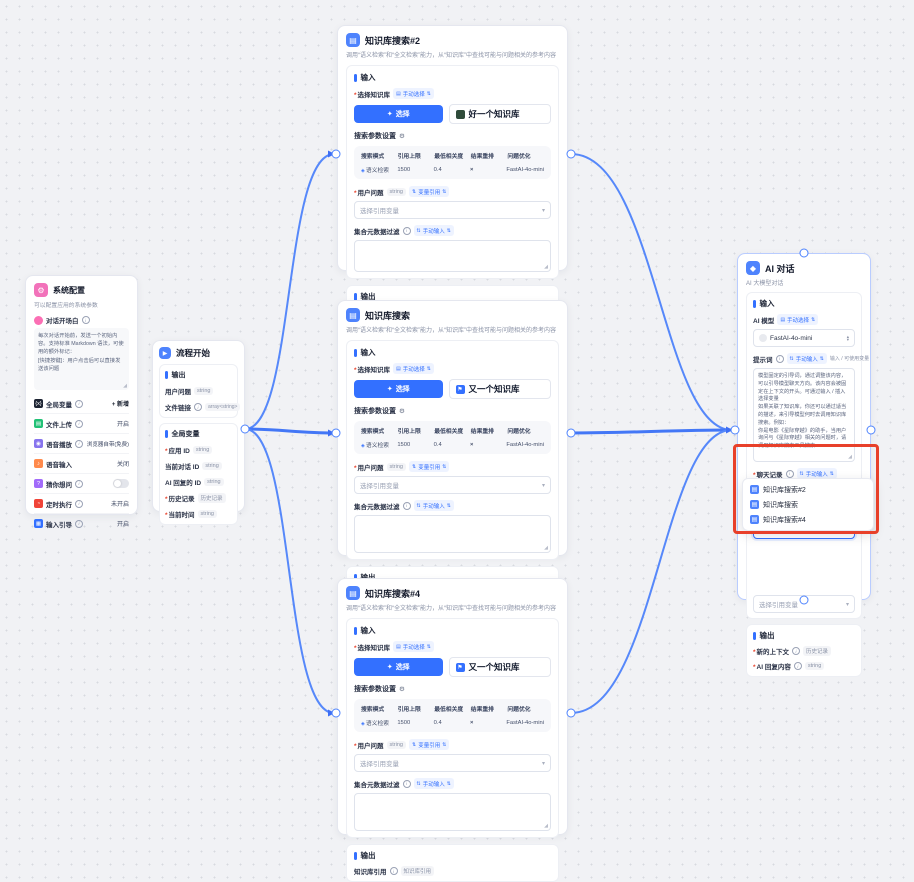 The width and height of the screenshot is (914, 882). What do you see at coordinates (444, 744) in the screenshot?
I see `swap-icon: ⇅` at bounding box center [444, 744].